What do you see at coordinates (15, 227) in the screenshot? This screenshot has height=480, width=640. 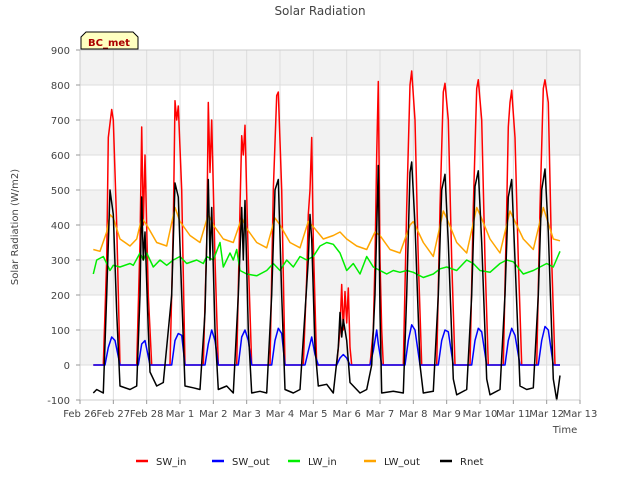 I see `y-axis-label: Solar Radiation (W/m2)` at bounding box center [15, 227].